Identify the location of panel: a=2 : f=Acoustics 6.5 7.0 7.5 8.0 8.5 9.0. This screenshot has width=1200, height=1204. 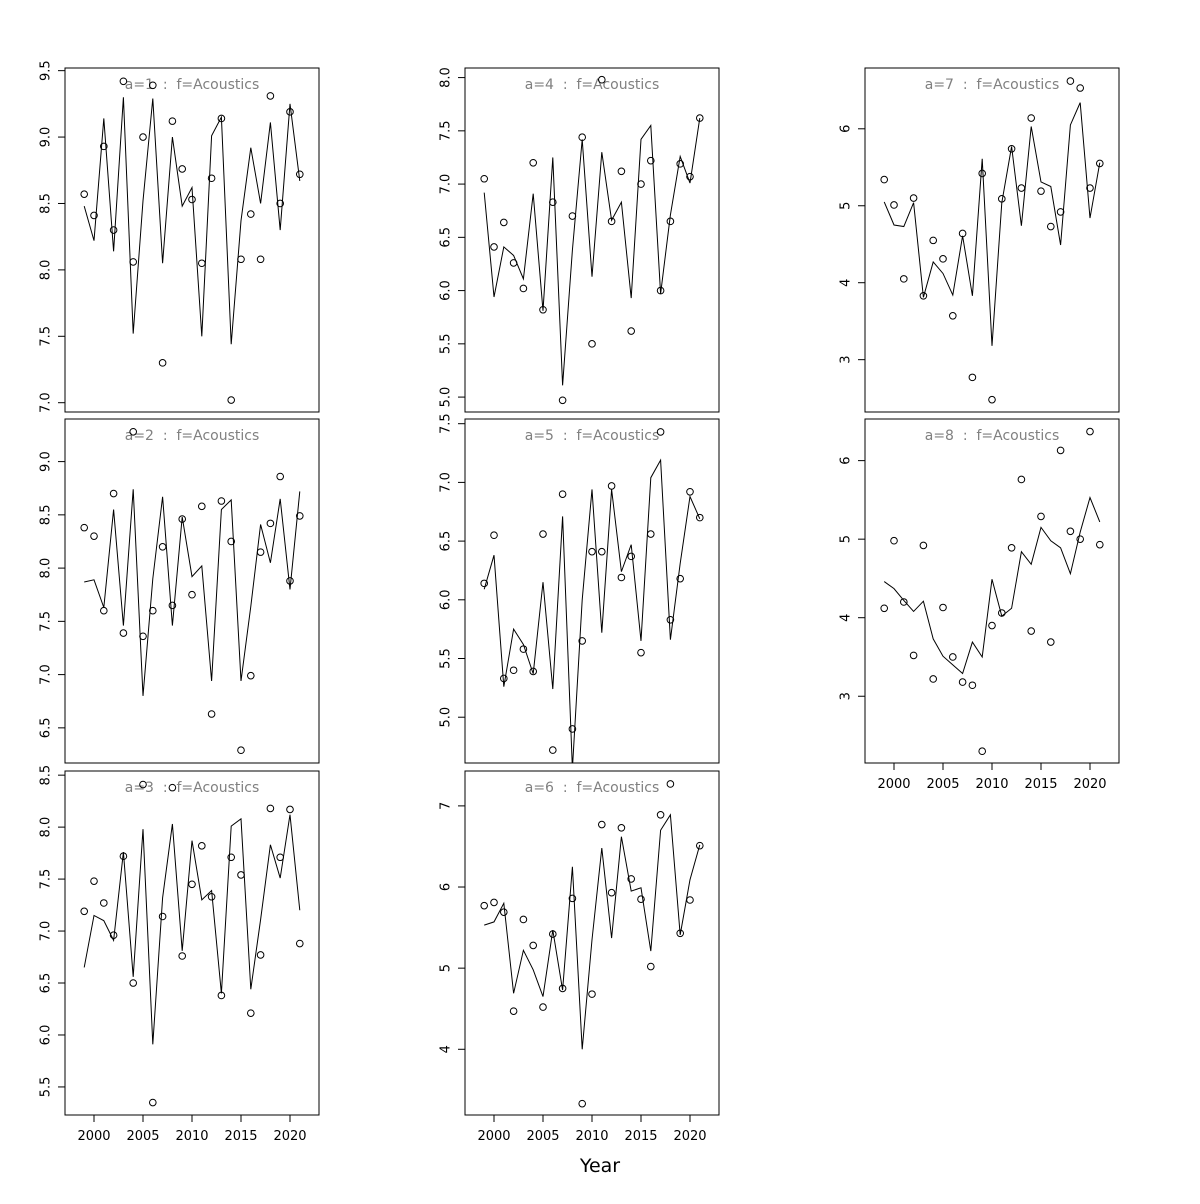
(179, 591).